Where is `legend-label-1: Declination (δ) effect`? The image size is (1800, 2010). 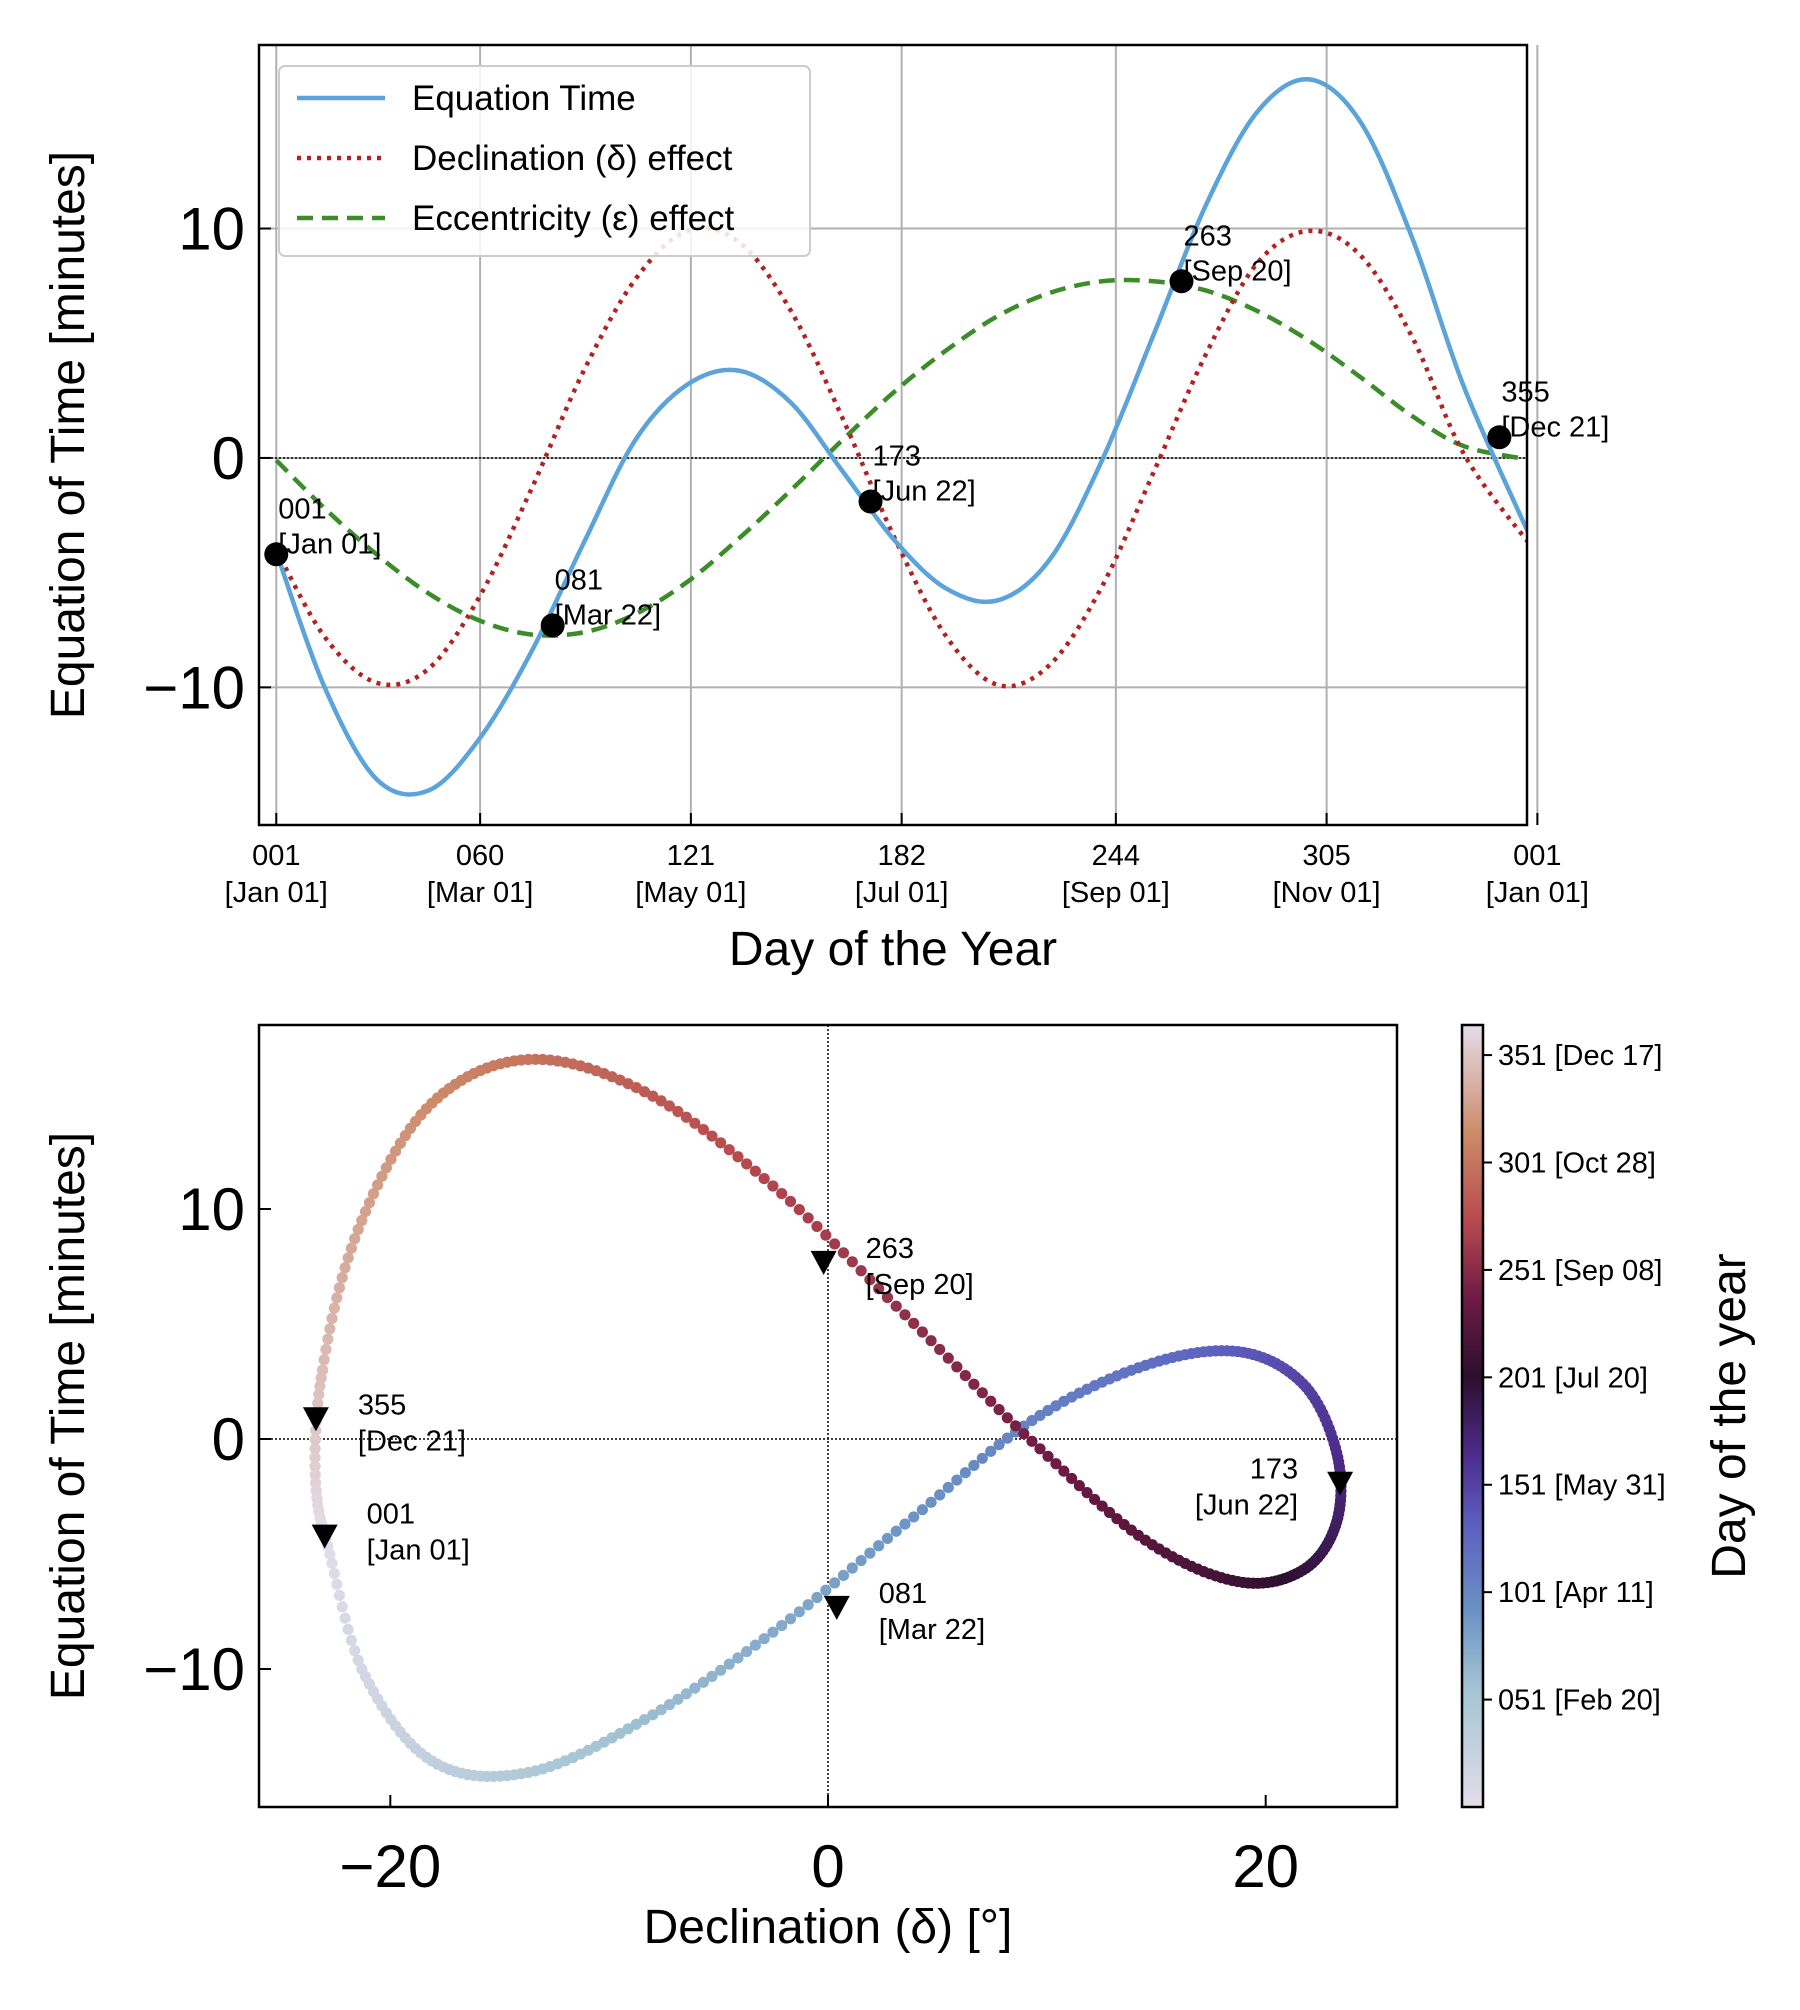 legend-label-1: Declination (δ) effect is located at coordinates (572, 158).